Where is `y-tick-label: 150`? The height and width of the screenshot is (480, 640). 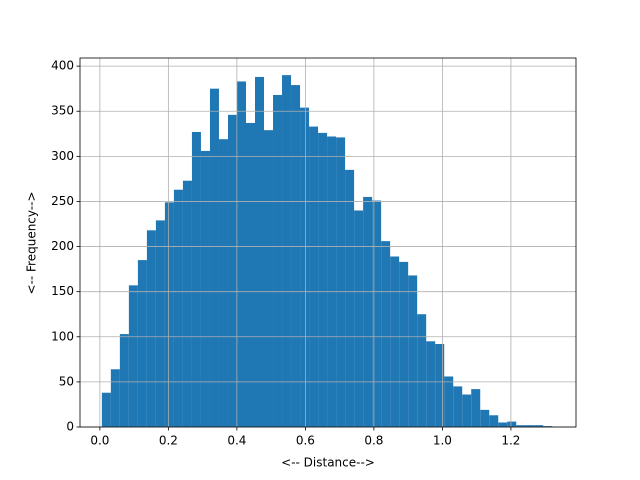
y-tick-label: 150 is located at coordinates (62, 291).